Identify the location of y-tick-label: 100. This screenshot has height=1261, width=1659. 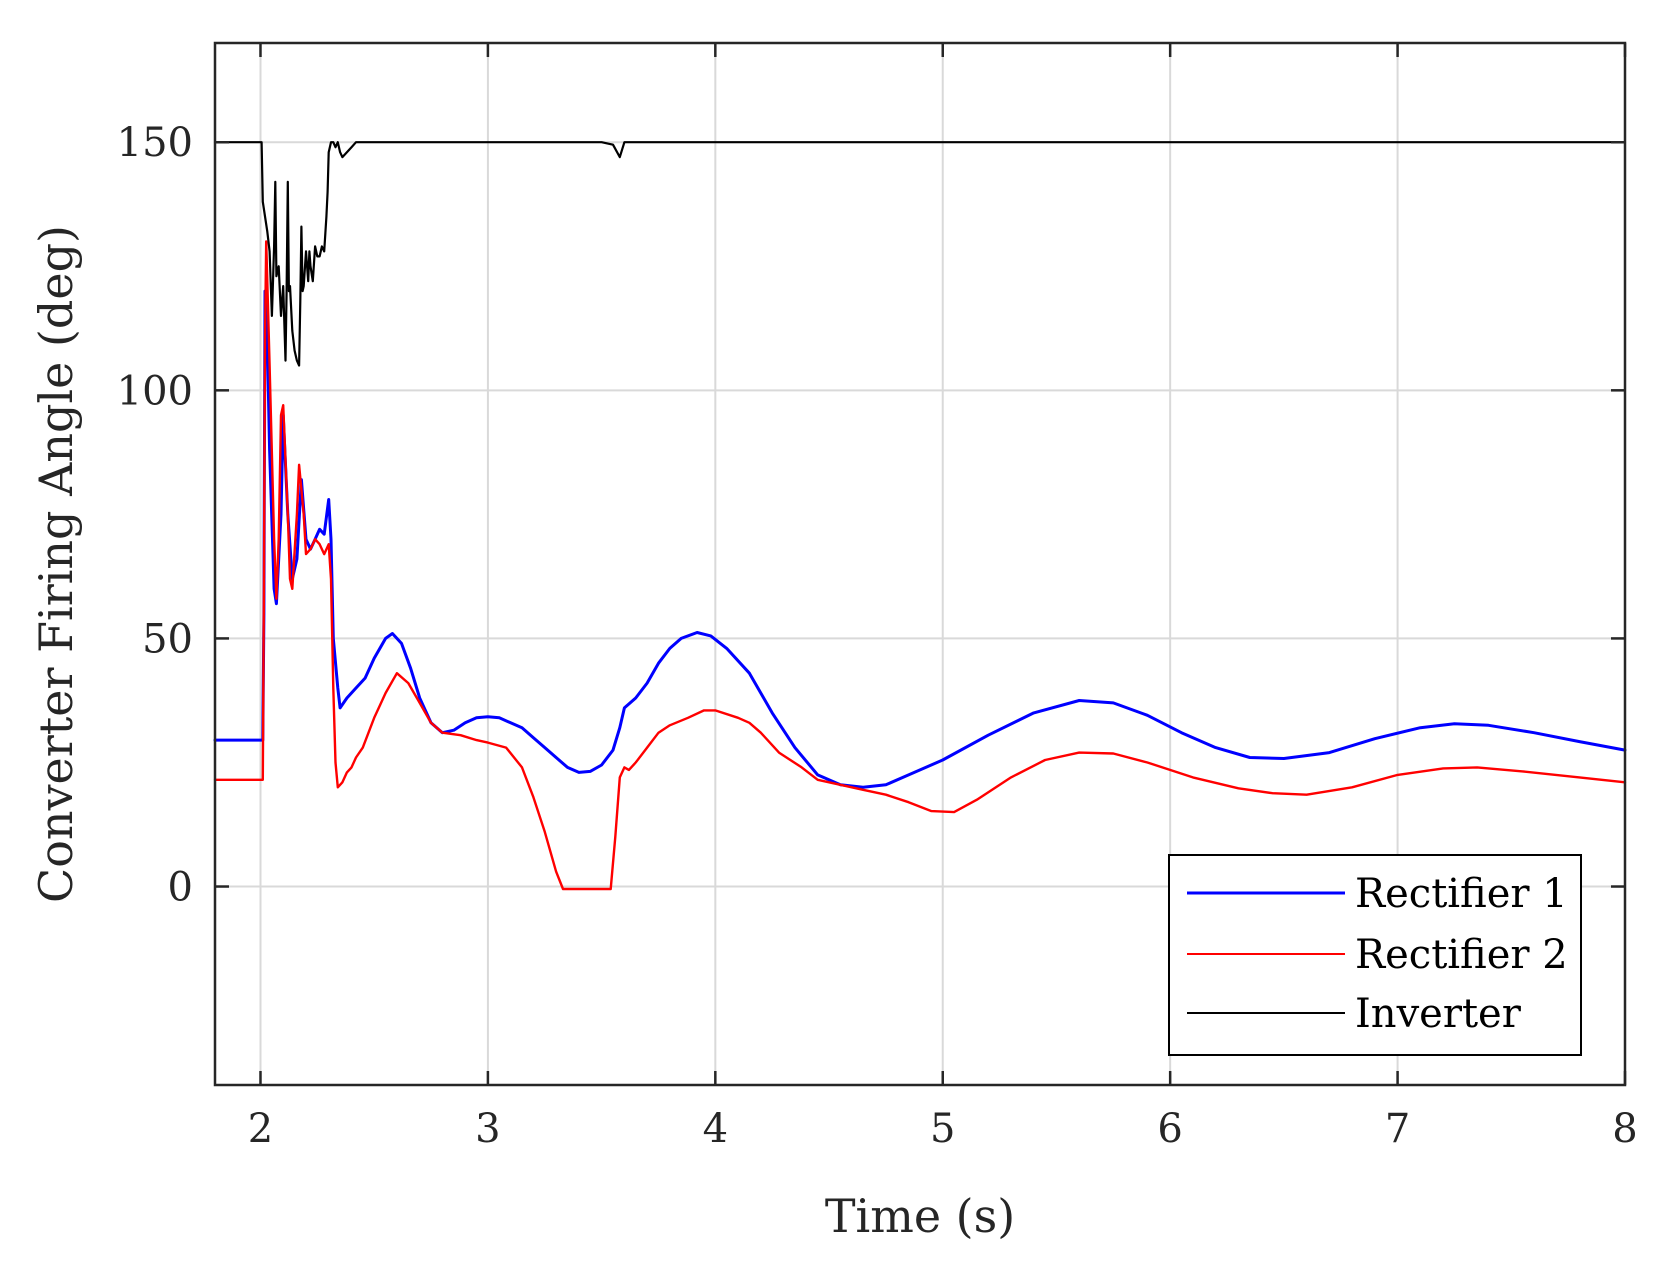
(155, 391).